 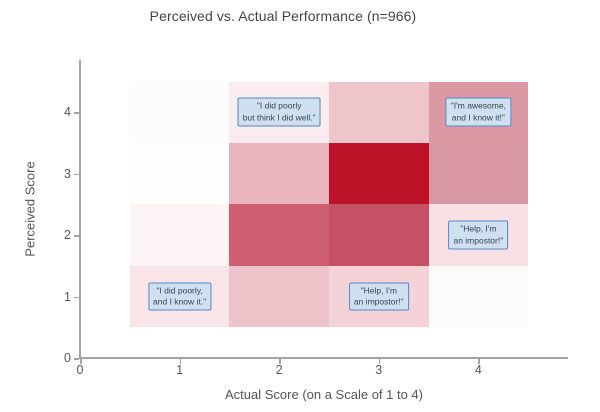 What do you see at coordinates (478, 235) in the screenshot?
I see `annotation-impostor-right: "Help, I'm an impostor!"` at bounding box center [478, 235].